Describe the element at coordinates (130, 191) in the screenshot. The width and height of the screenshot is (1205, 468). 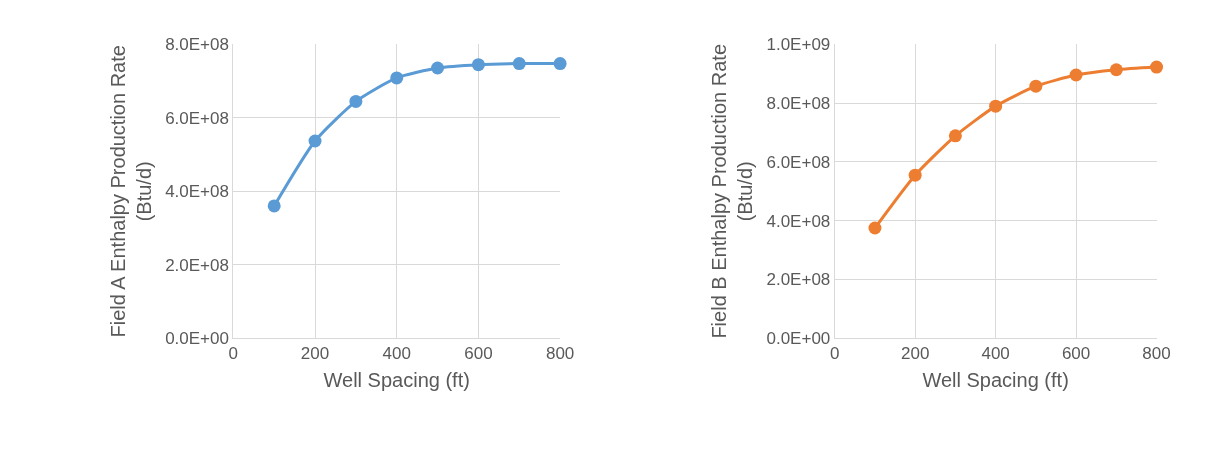
I see `y-axis-title: Field A Enthalpy Production Rate (Btu/d)` at that location.